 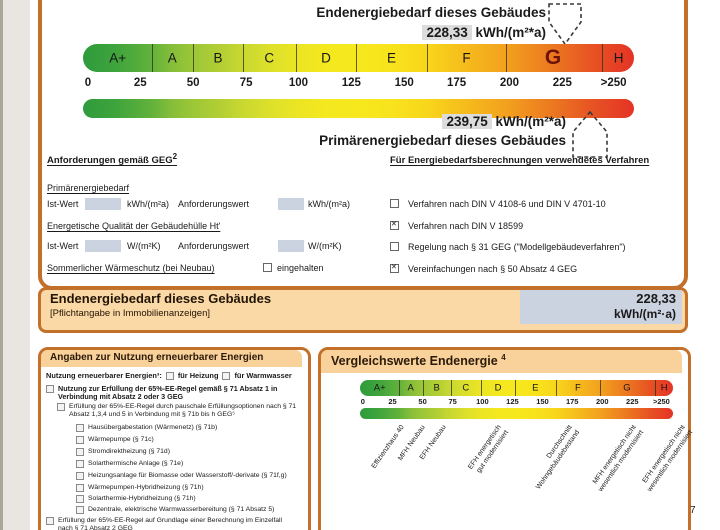 What do you see at coordinates (226, 375) in the screenshot?
I see `warmwasser-checkbox` at bounding box center [226, 375].